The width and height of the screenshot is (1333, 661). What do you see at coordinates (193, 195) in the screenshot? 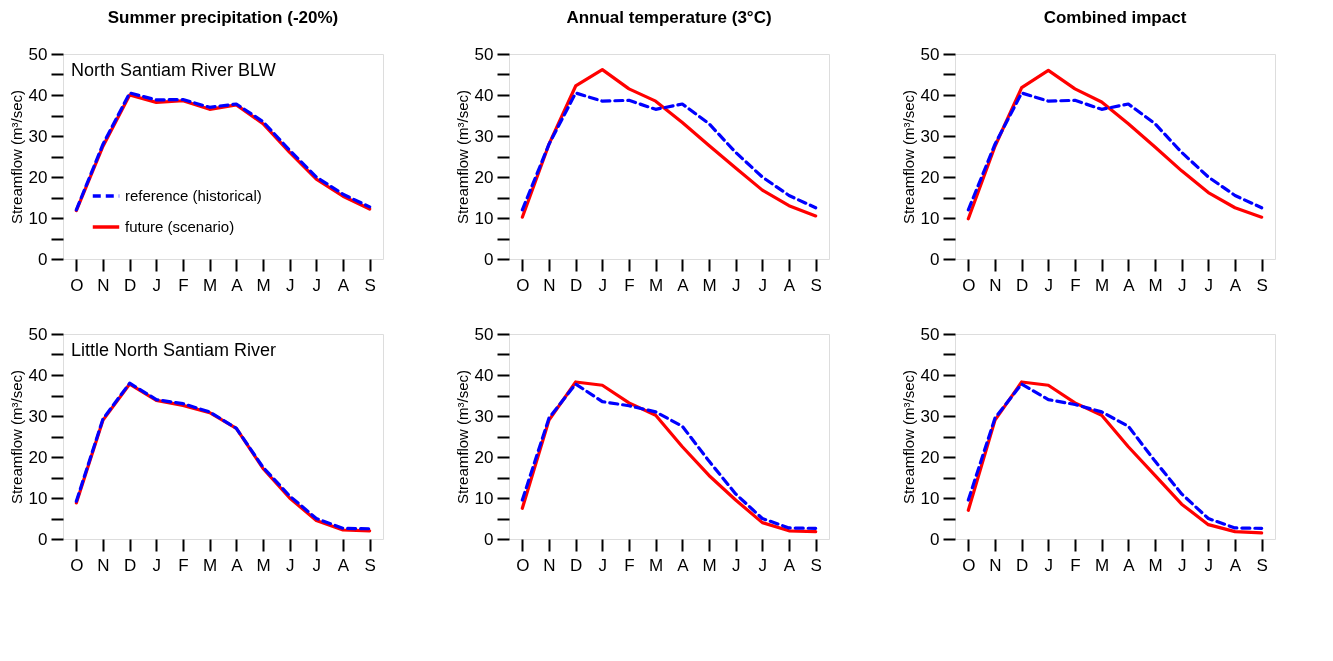
I see `legend-label: reference (historical)` at bounding box center [193, 195].